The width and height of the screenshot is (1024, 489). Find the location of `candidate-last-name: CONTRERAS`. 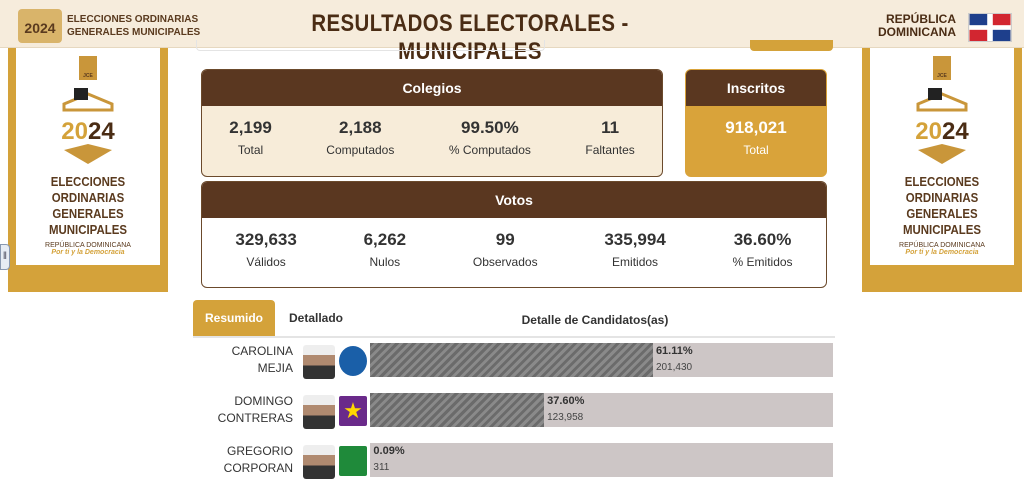

candidate-last-name: CONTRERAS is located at coordinates (255, 418).